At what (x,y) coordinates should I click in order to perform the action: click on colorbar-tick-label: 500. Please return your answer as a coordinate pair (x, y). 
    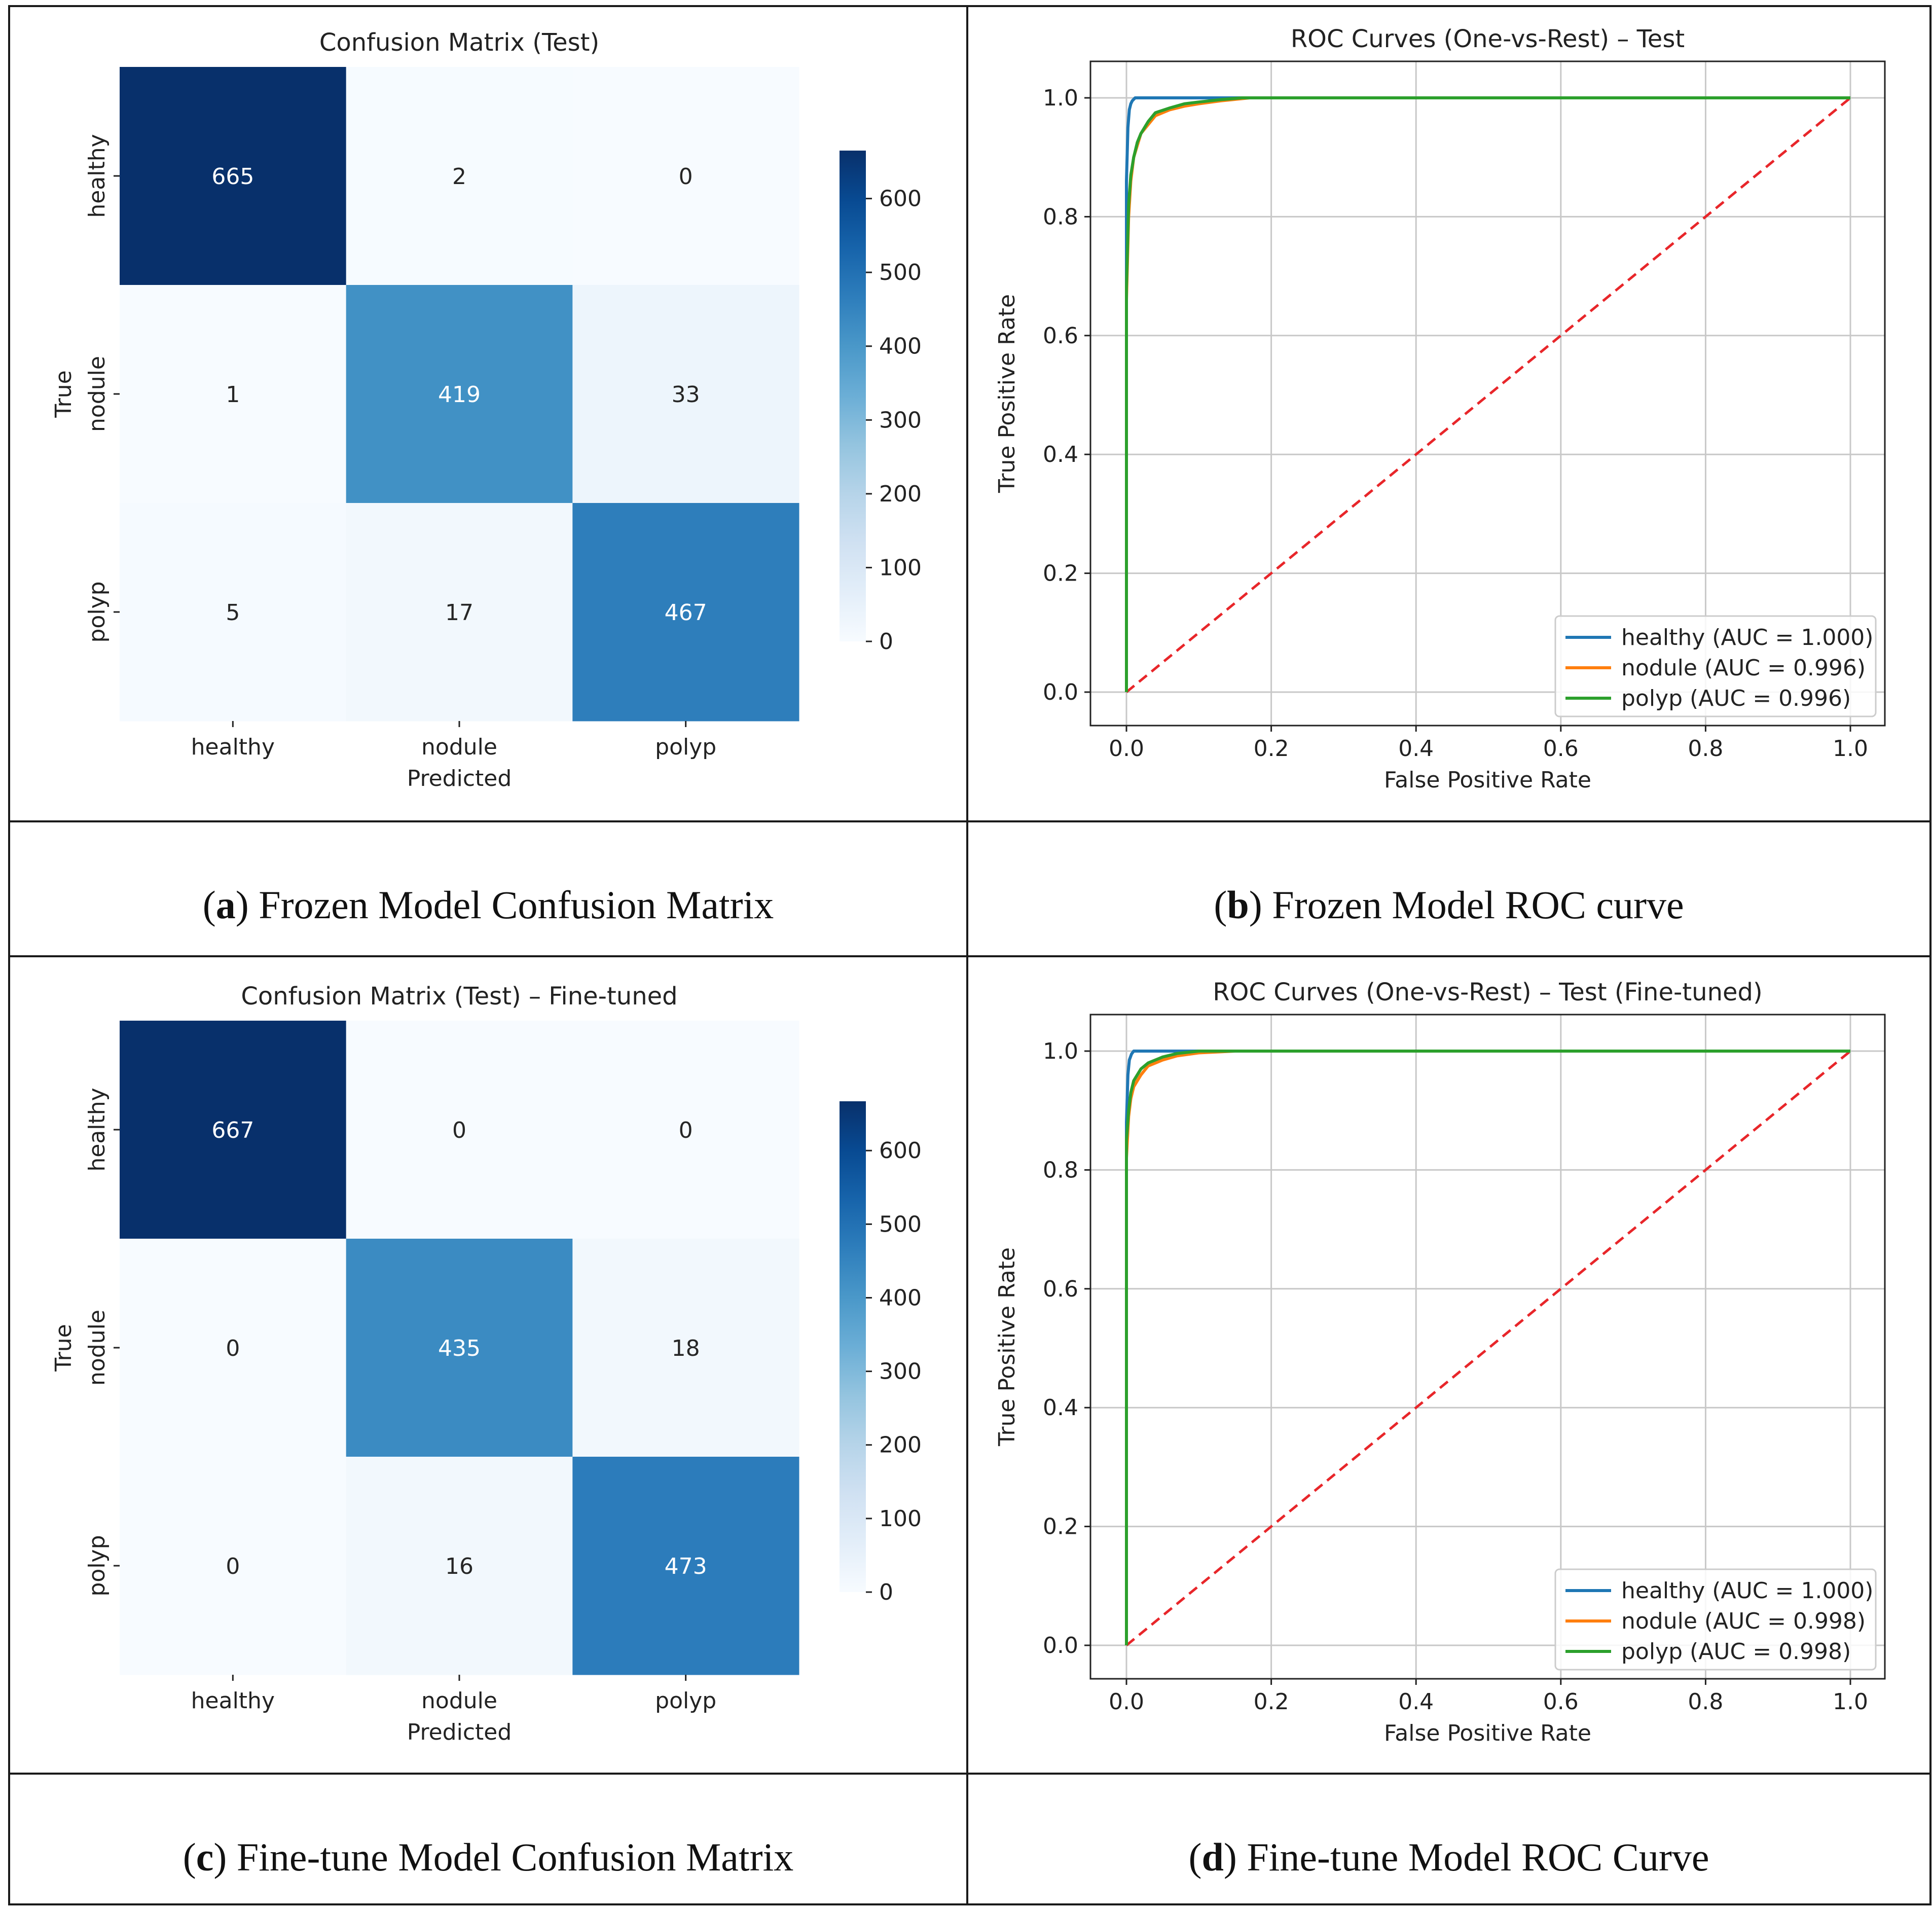
    Looking at the image, I should click on (901, 272).